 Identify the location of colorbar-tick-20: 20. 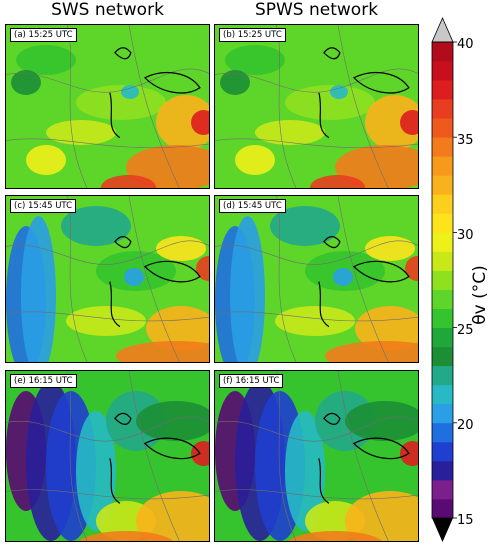
(465, 425).